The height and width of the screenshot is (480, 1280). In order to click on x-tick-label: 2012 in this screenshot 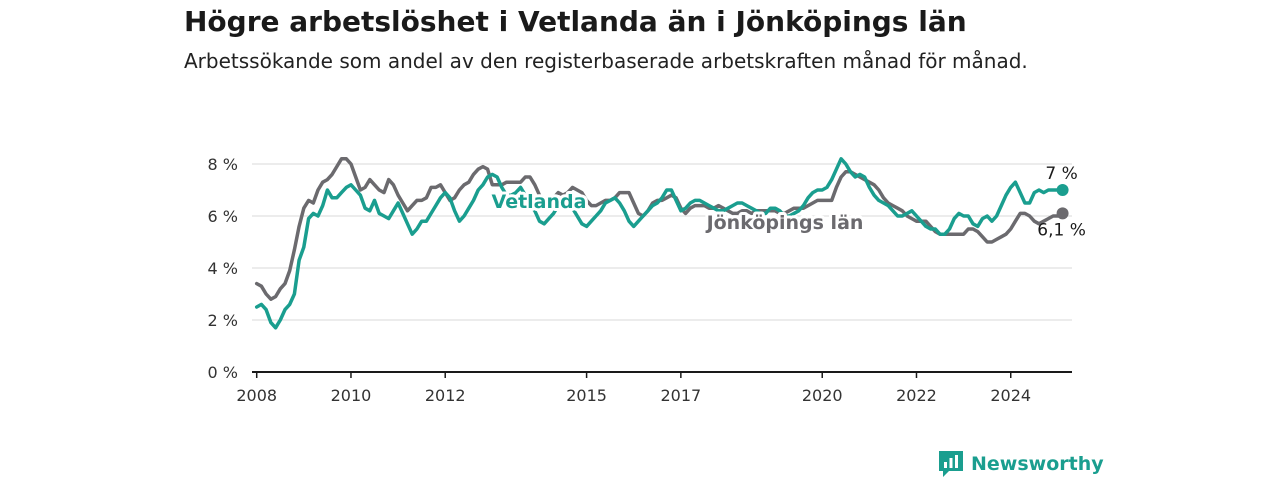, I will do `click(445, 395)`.